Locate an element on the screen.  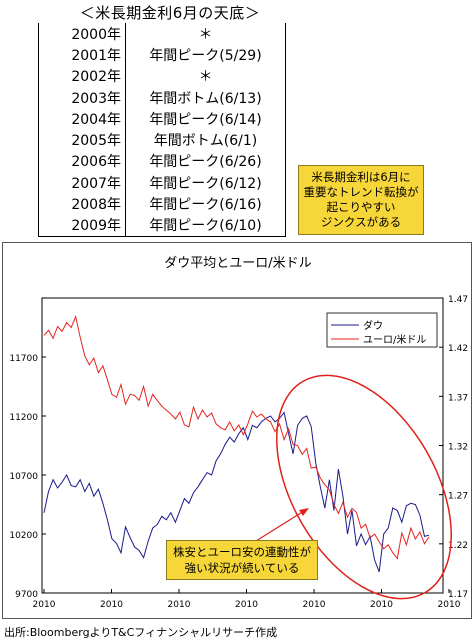
jinx-note-box: 米長期金利は6月に 重要なトレンド転換が 起こりやすい ジンクスがある is located at coordinates (361, 200).